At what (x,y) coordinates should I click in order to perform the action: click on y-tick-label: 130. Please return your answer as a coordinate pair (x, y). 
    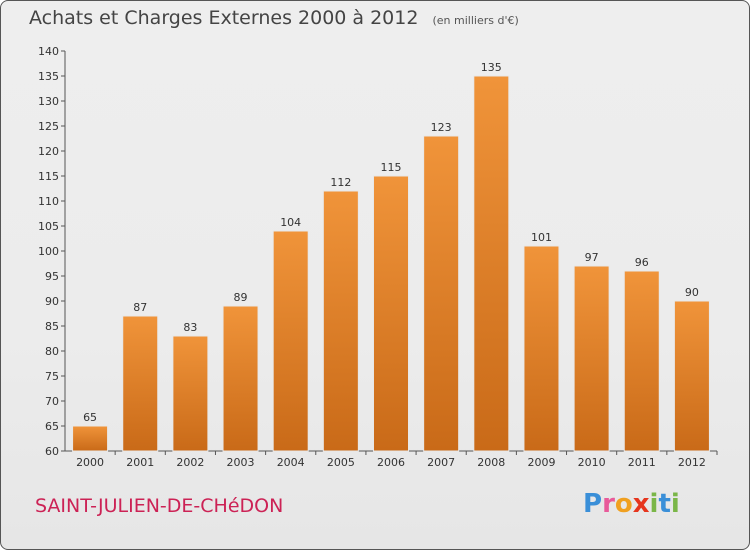
    Looking at the image, I should click on (48, 101).